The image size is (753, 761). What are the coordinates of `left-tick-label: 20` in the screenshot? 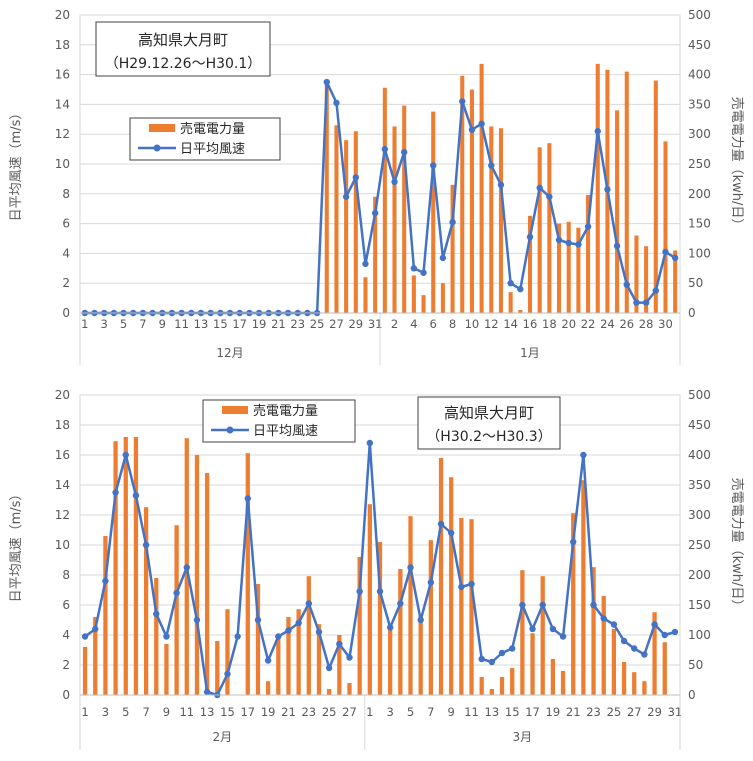 It's located at (62, 15).